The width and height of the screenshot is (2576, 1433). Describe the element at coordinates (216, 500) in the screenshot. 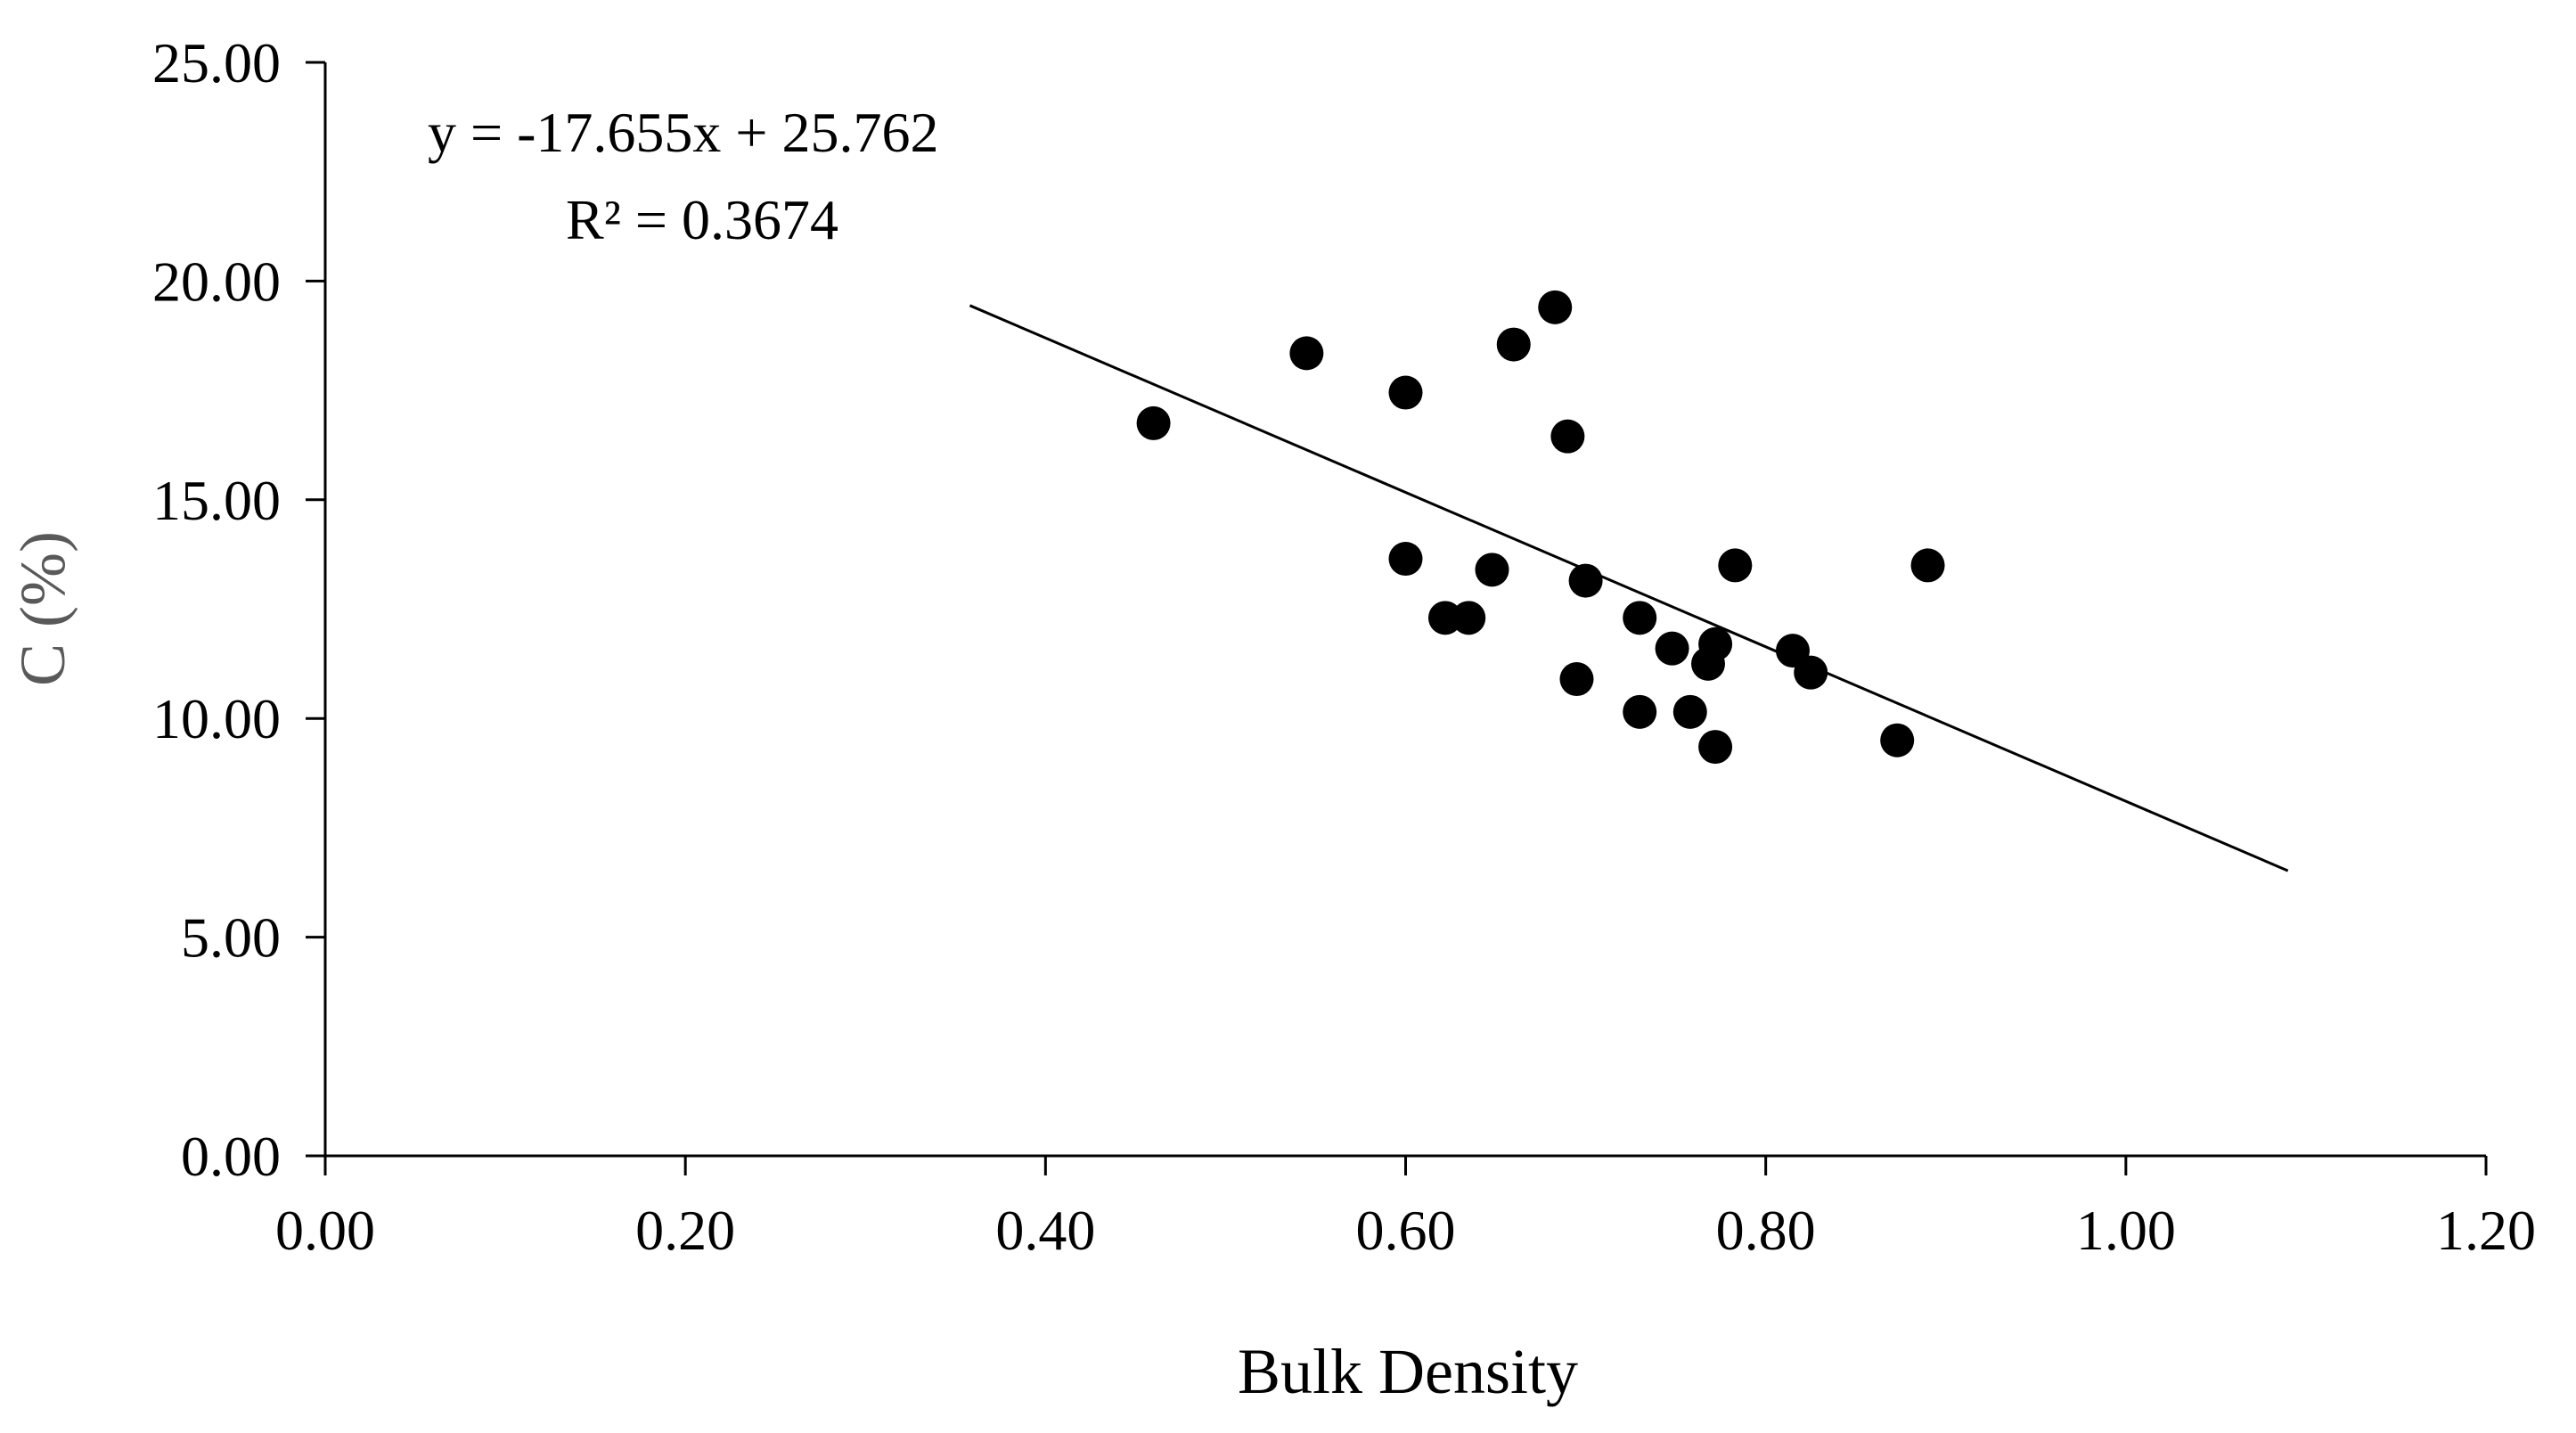

I see `y-tick-label: 15.00` at that location.